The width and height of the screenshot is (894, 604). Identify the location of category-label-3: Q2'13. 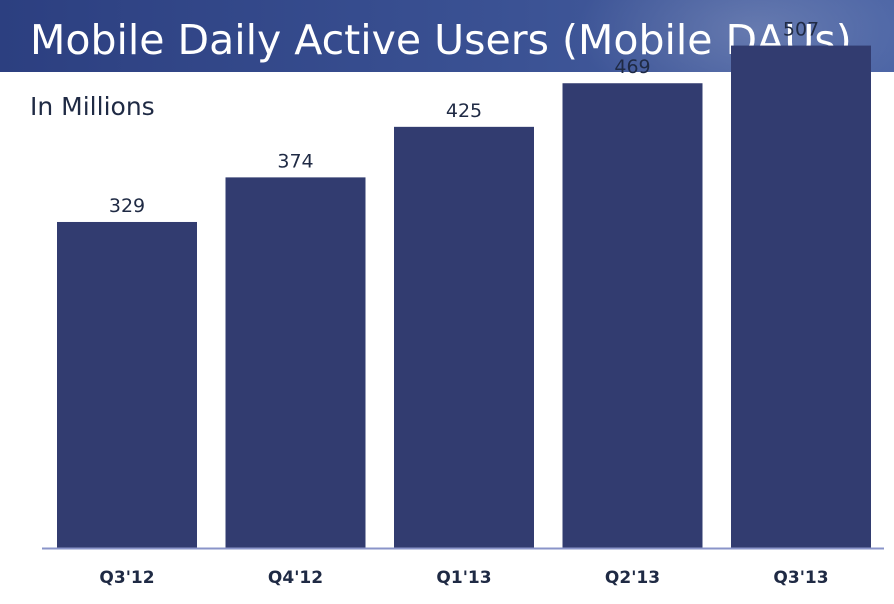
(632, 578).